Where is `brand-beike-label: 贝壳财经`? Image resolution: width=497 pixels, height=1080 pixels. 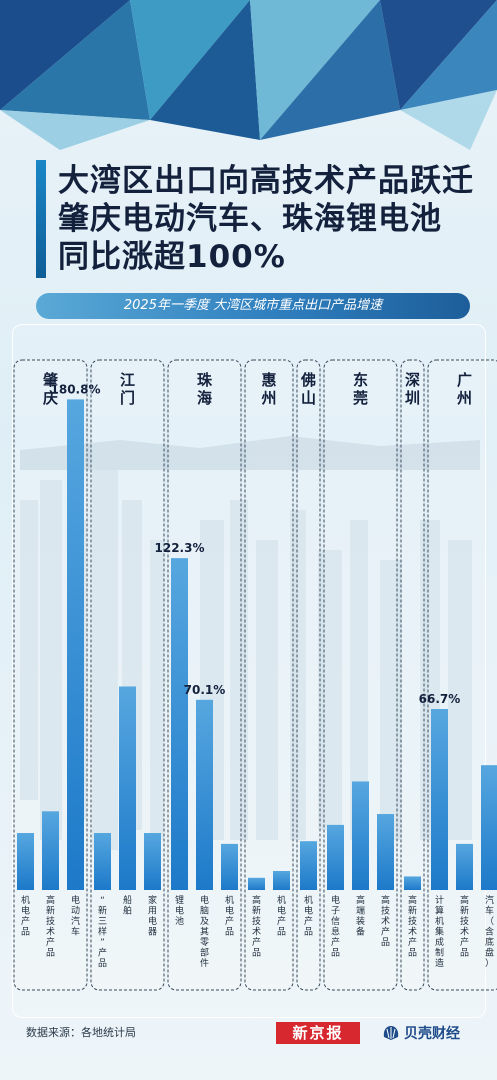
brand-beike-label: 贝壳财经 is located at coordinates (432, 1034).